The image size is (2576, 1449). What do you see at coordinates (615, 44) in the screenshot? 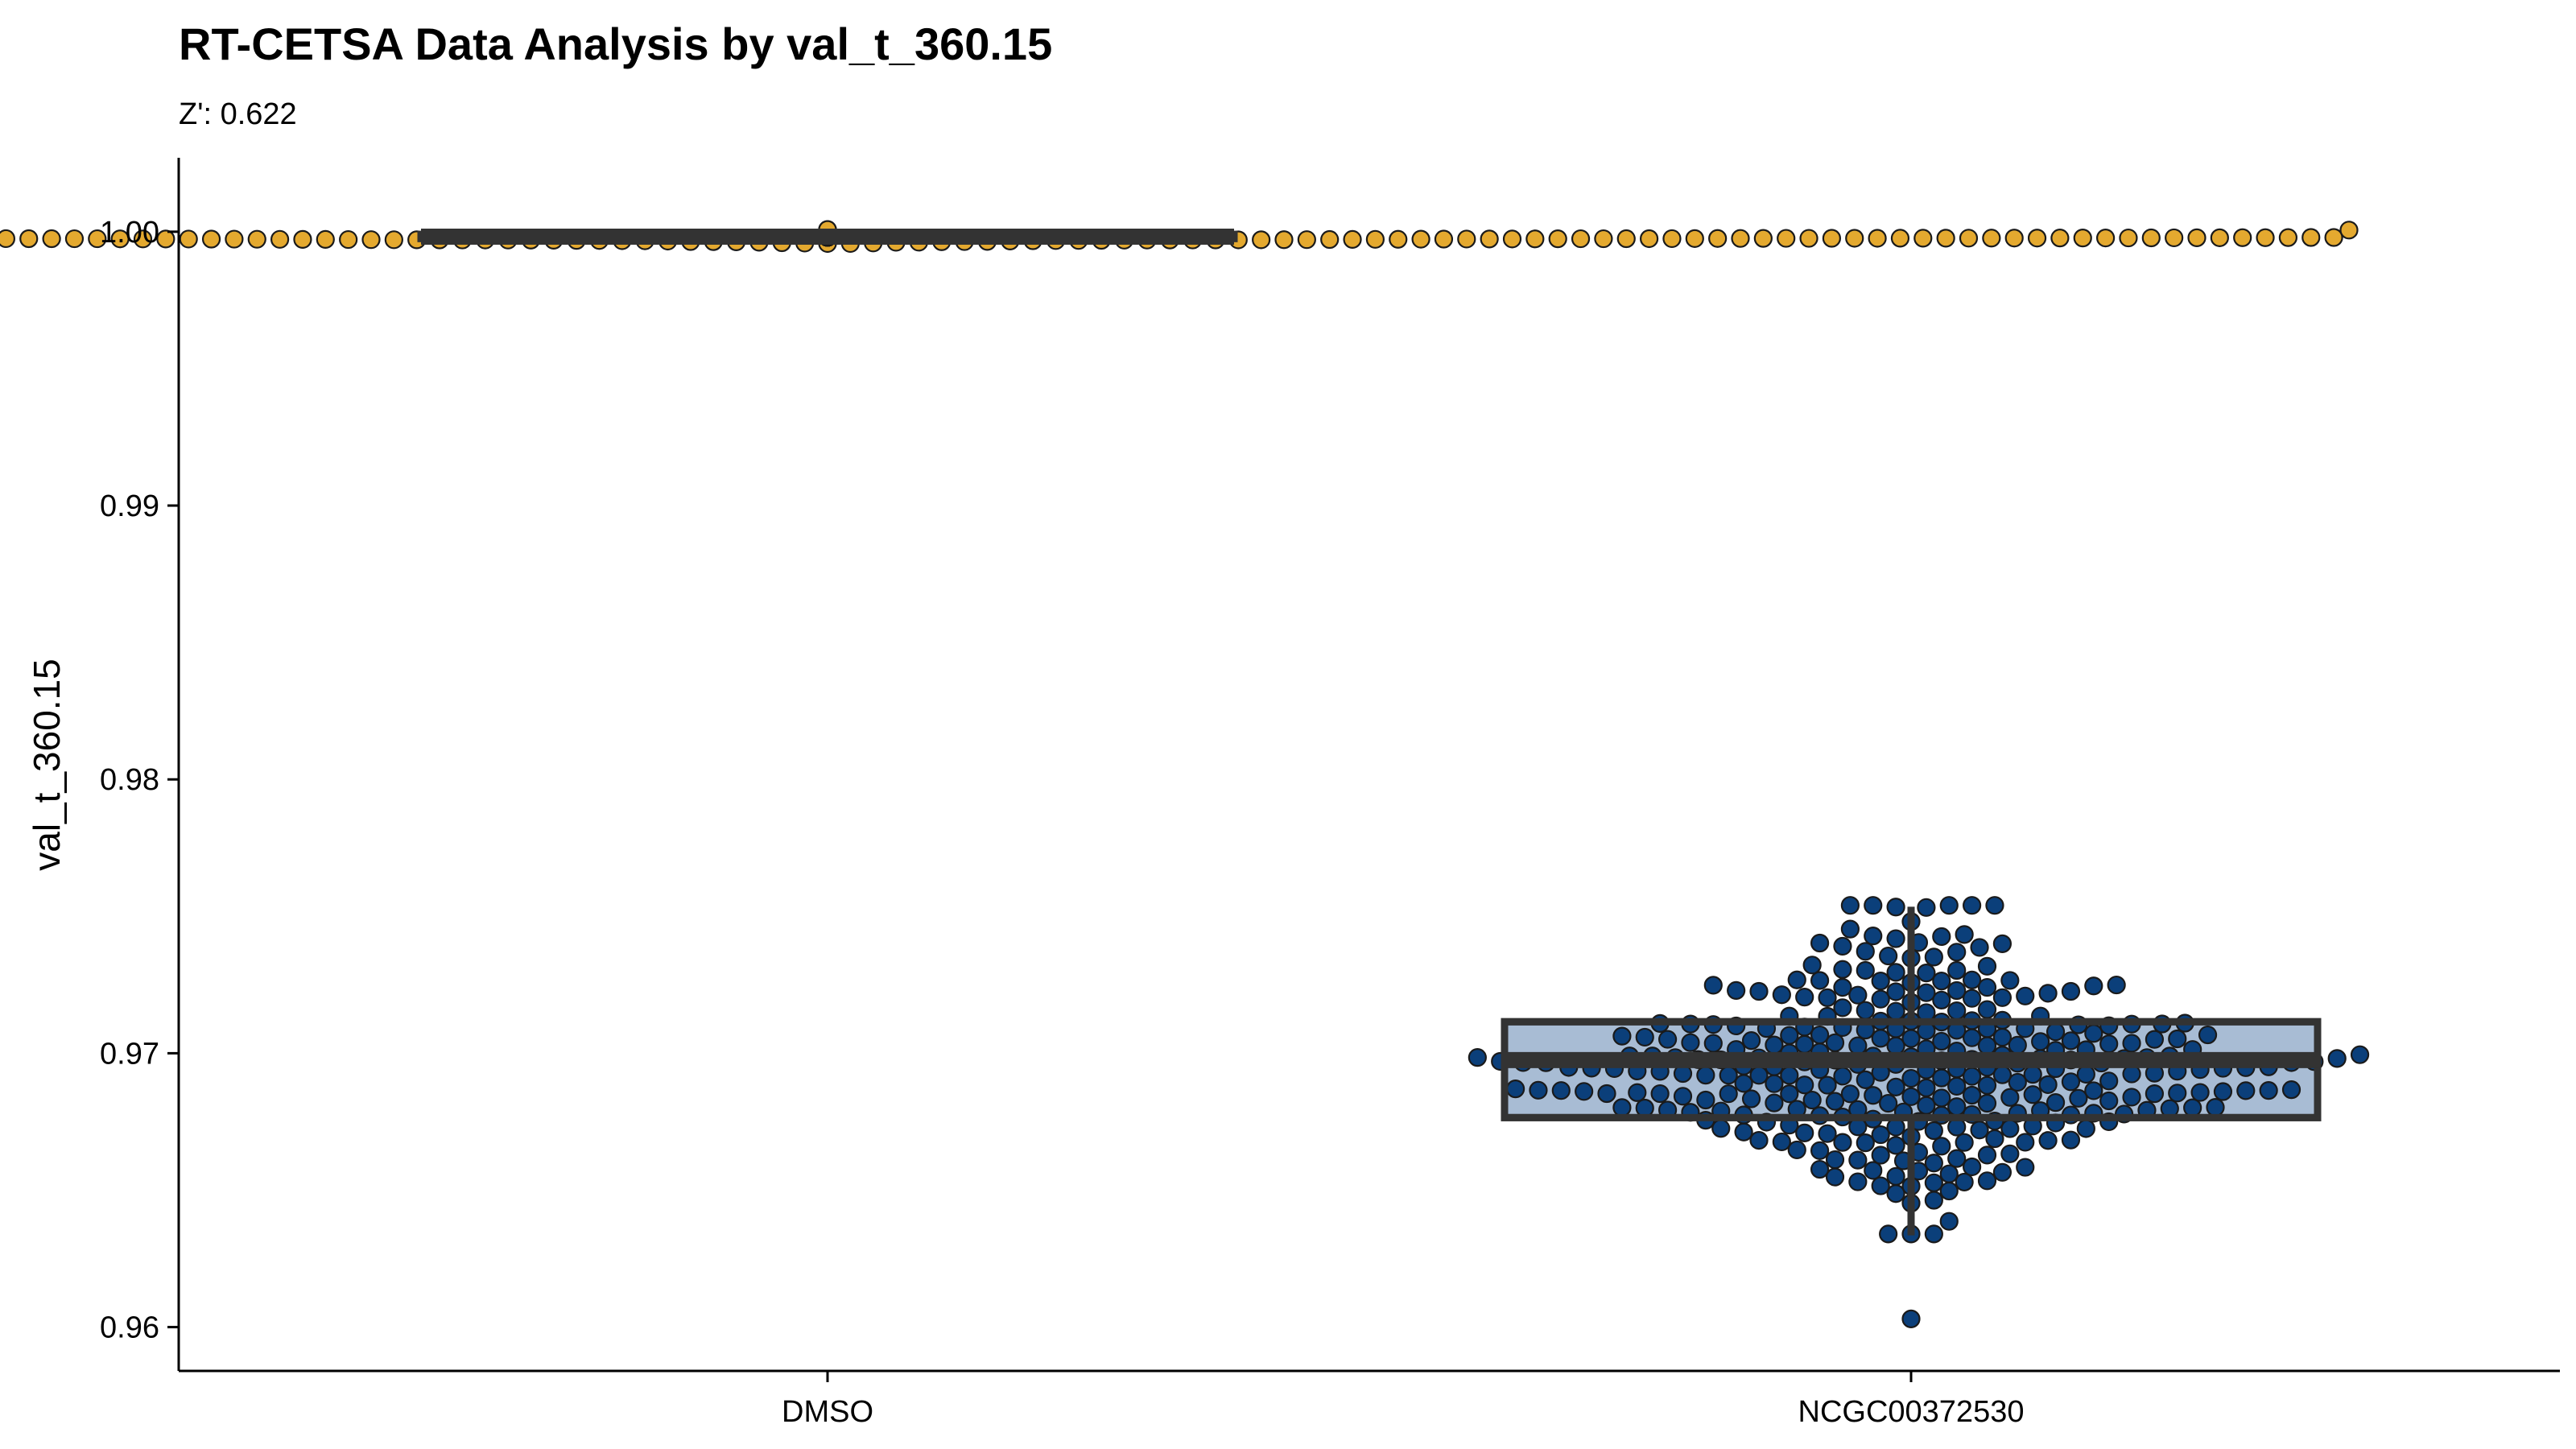
I see `chart-title: RT-CETSA Data Analysis by val_t_360.15` at bounding box center [615, 44].